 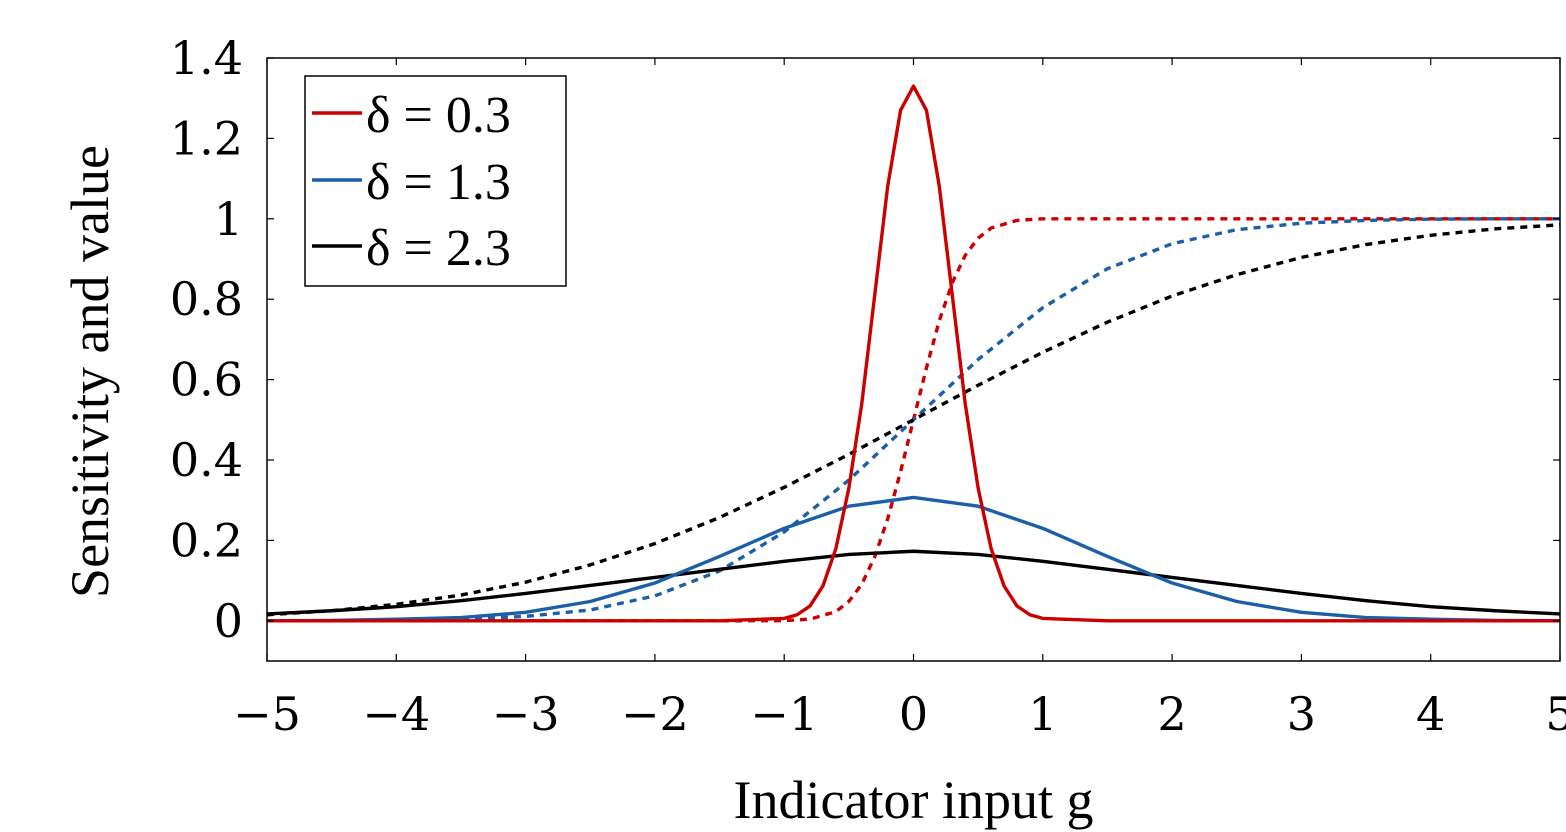 What do you see at coordinates (914, 800) in the screenshot?
I see `x-axis-title: Indicator input g` at bounding box center [914, 800].